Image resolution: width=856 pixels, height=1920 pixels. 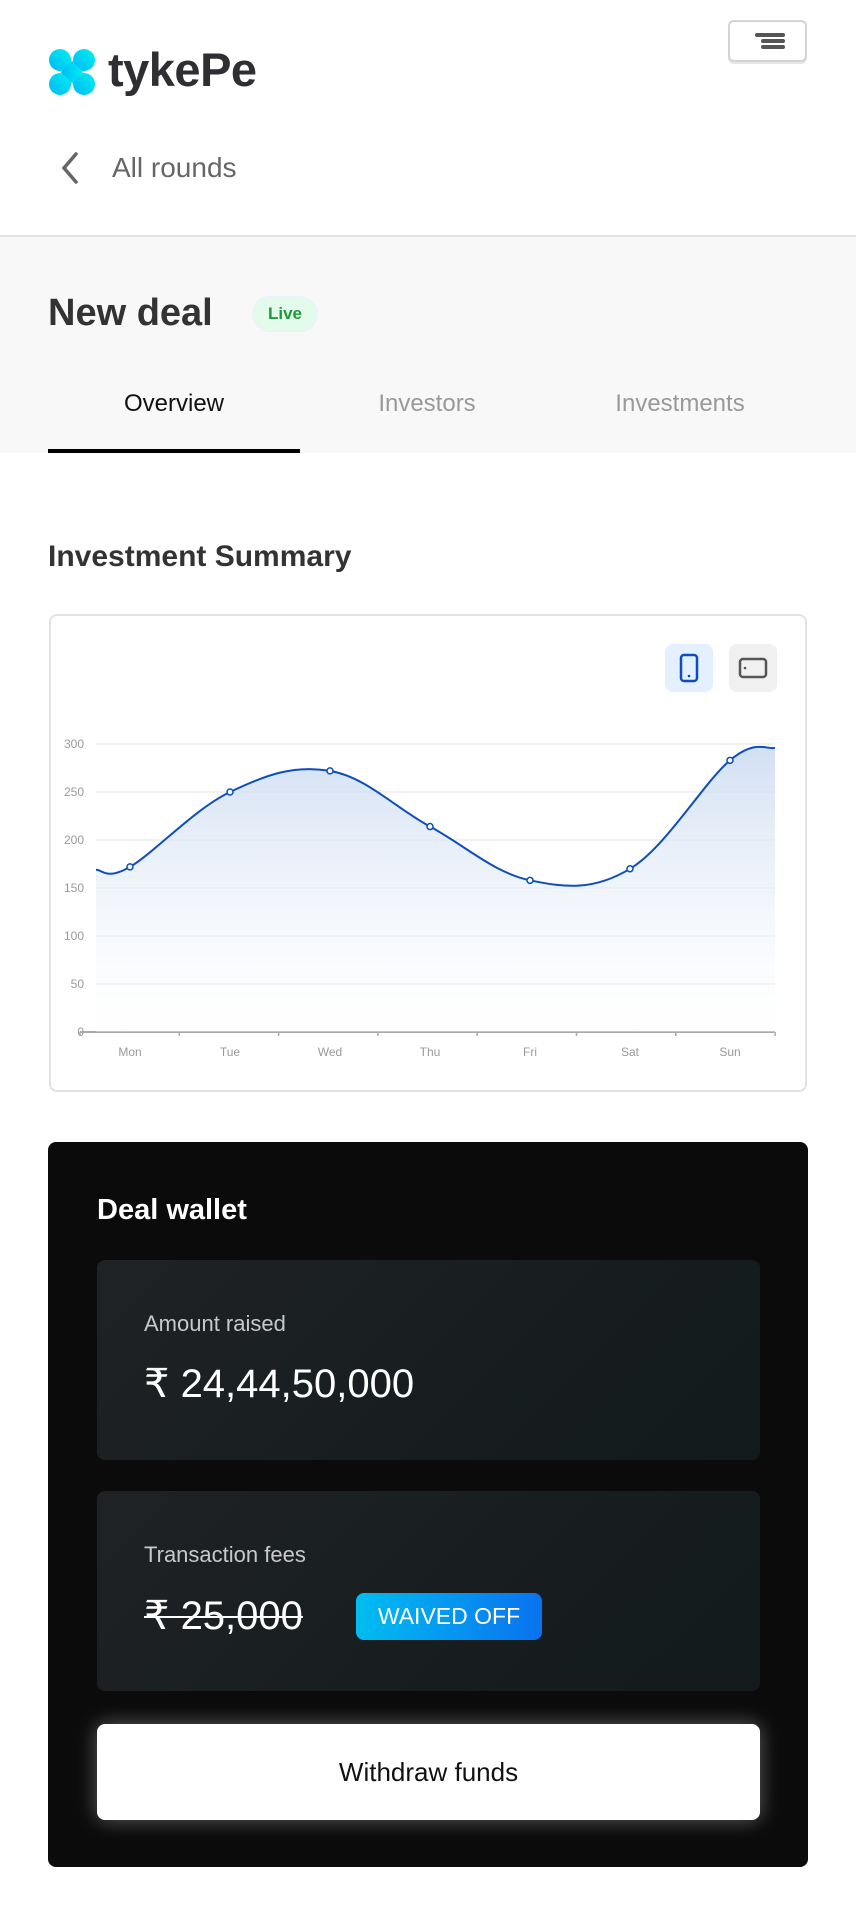 I want to click on logo-icon, so click(x=72, y=72).